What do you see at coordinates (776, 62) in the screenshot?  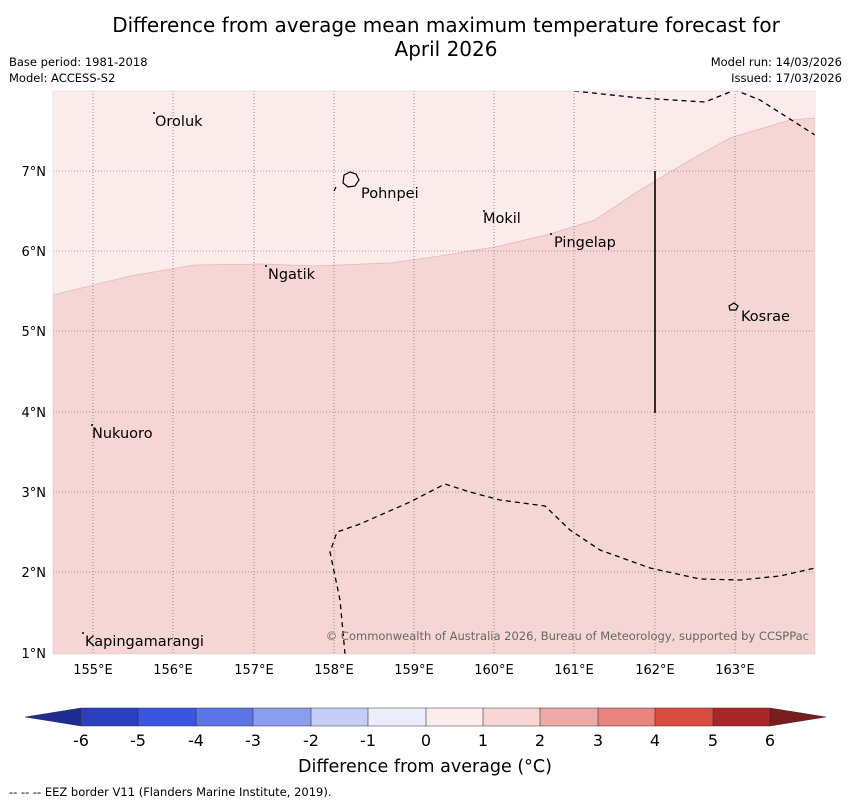 I see `model-run-date: Model run: 14/03/2026` at bounding box center [776, 62].